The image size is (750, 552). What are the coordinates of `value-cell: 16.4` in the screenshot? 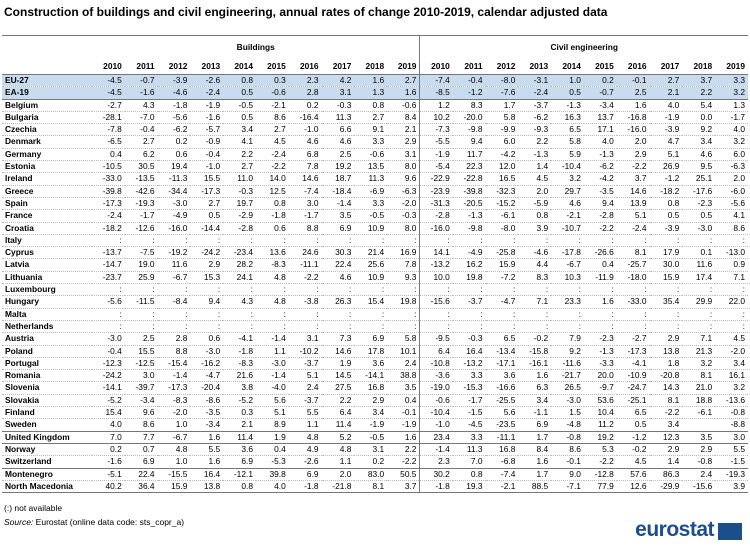 It's located at (207, 474).